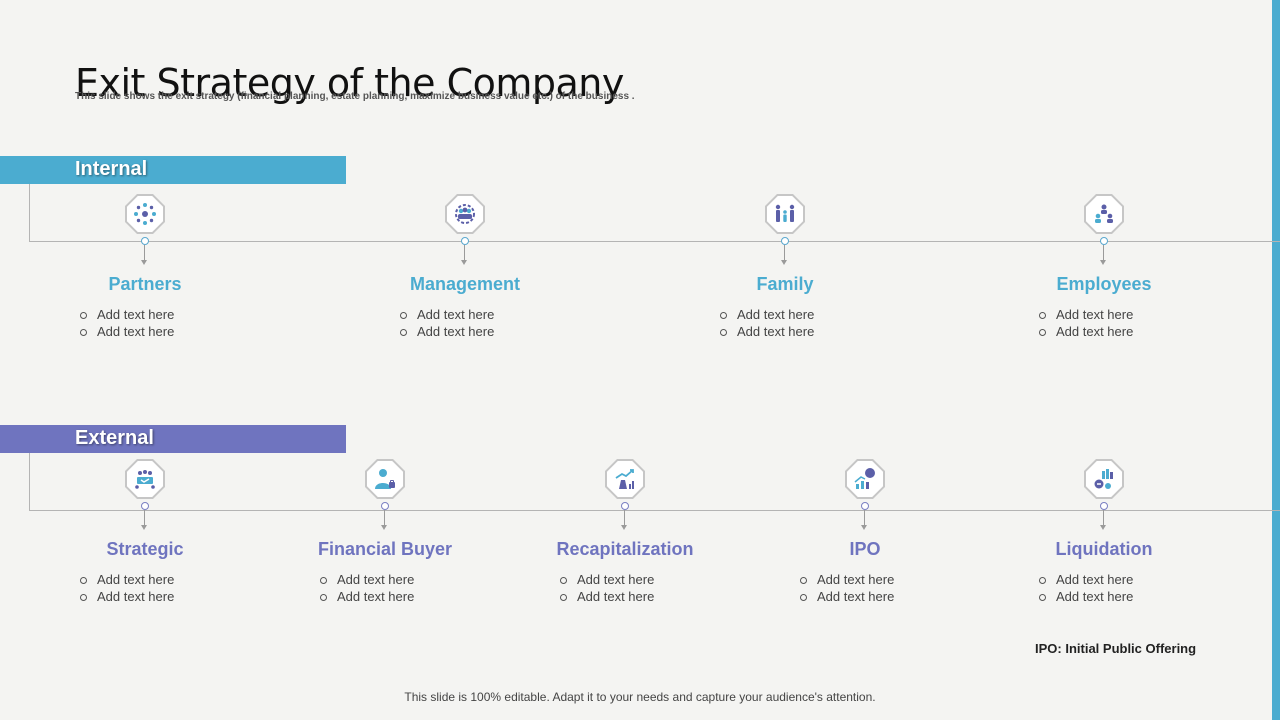 The height and width of the screenshot is (720, 1280). Describe the element at coordinates (654, 241) in the screenshot. I see `internal-timeline` at that location.